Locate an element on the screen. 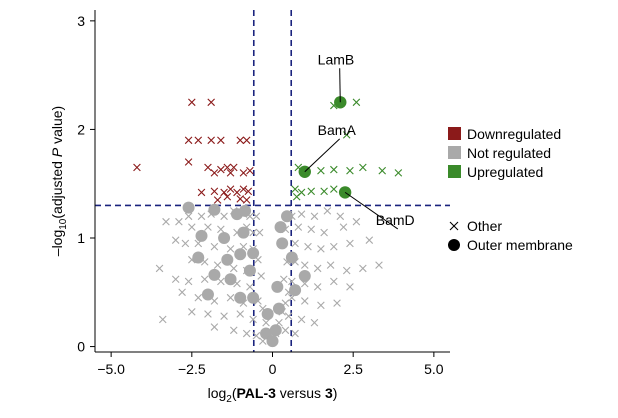  y-tick-label: 2 is located at coordinates (81, 129).